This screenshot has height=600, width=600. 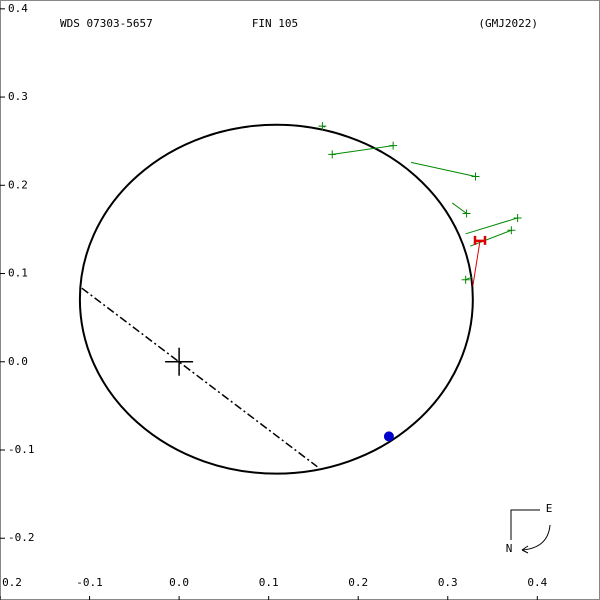 What do you see at coordinates (18, 361) in the screenshot?
I see `y-tick-label: 0.0` at bounding box center [18, 361].